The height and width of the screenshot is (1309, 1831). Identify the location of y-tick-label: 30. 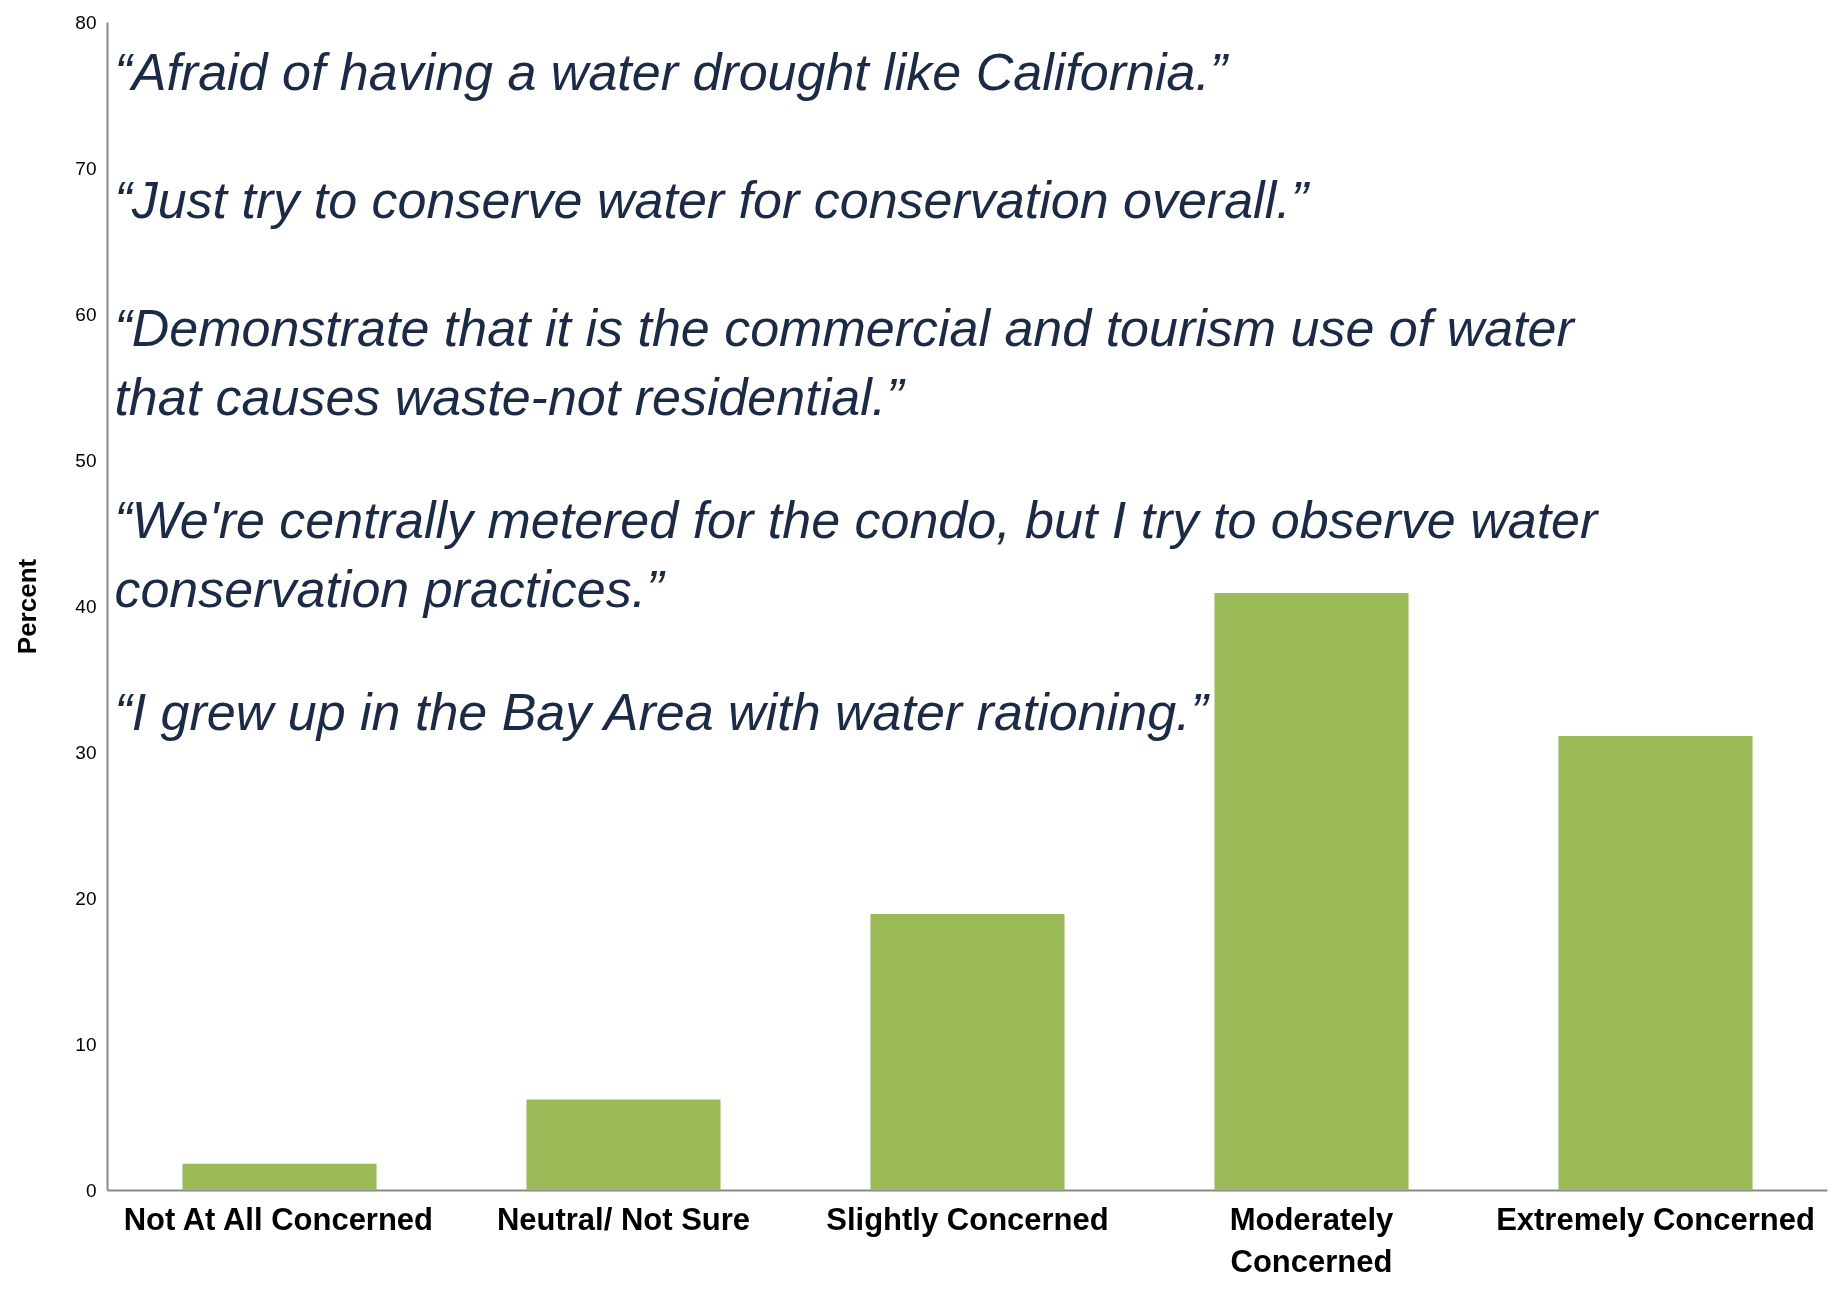
(86, 752).